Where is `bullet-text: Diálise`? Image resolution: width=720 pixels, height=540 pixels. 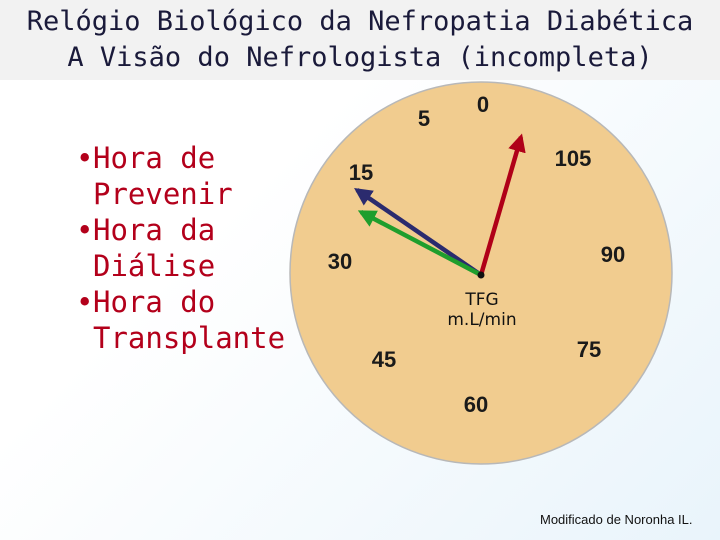
bullet-text: Diálise is located at coordinates (154, 266).